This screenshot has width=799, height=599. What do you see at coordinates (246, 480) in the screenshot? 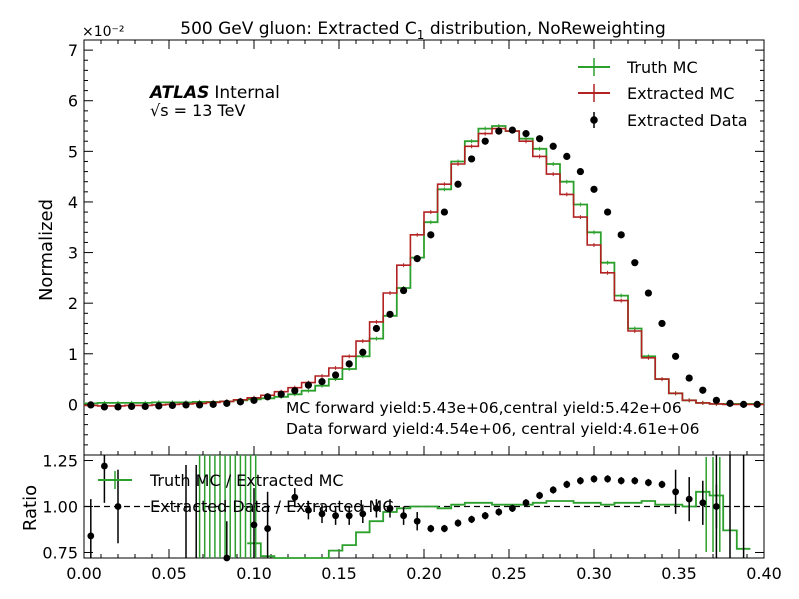
I see `ratio-legend-truth-label: Truth MC / Extracted MC` at bounding box center [246, 480].